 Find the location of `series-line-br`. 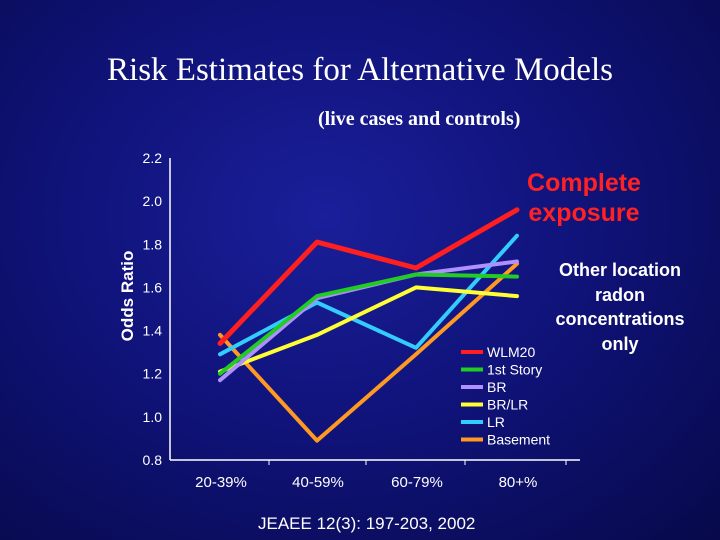

series-line-br is located at coordinates (368, 321).